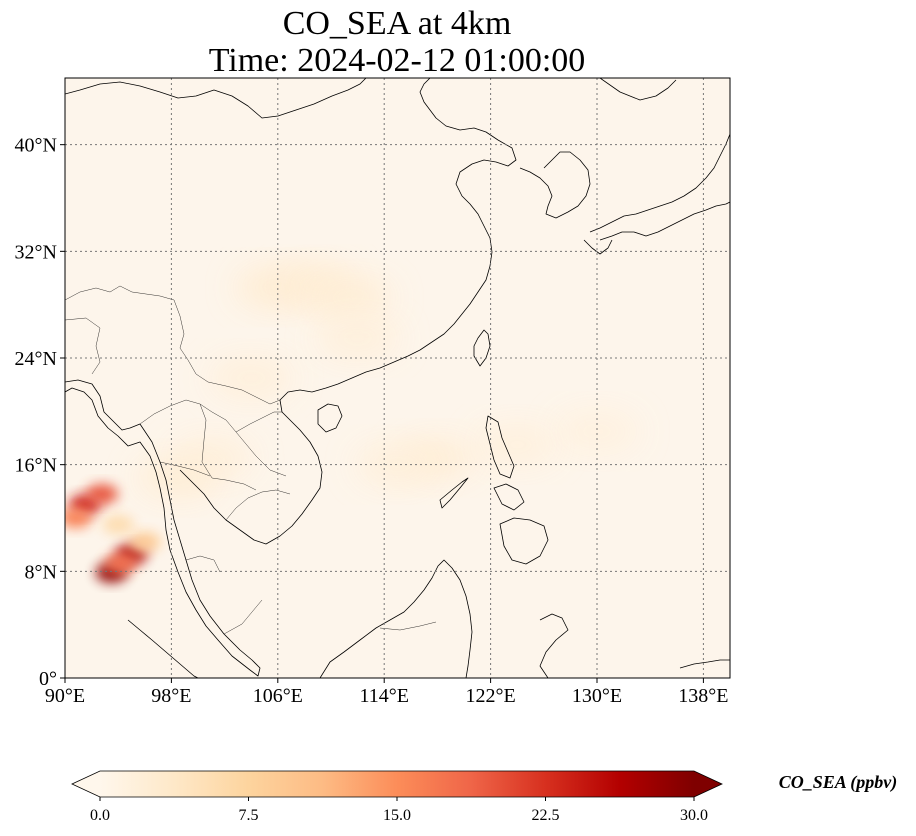  Describe the element at coordinates (330, 418) in the screenshot. I see `coastline-hainan` at that location.